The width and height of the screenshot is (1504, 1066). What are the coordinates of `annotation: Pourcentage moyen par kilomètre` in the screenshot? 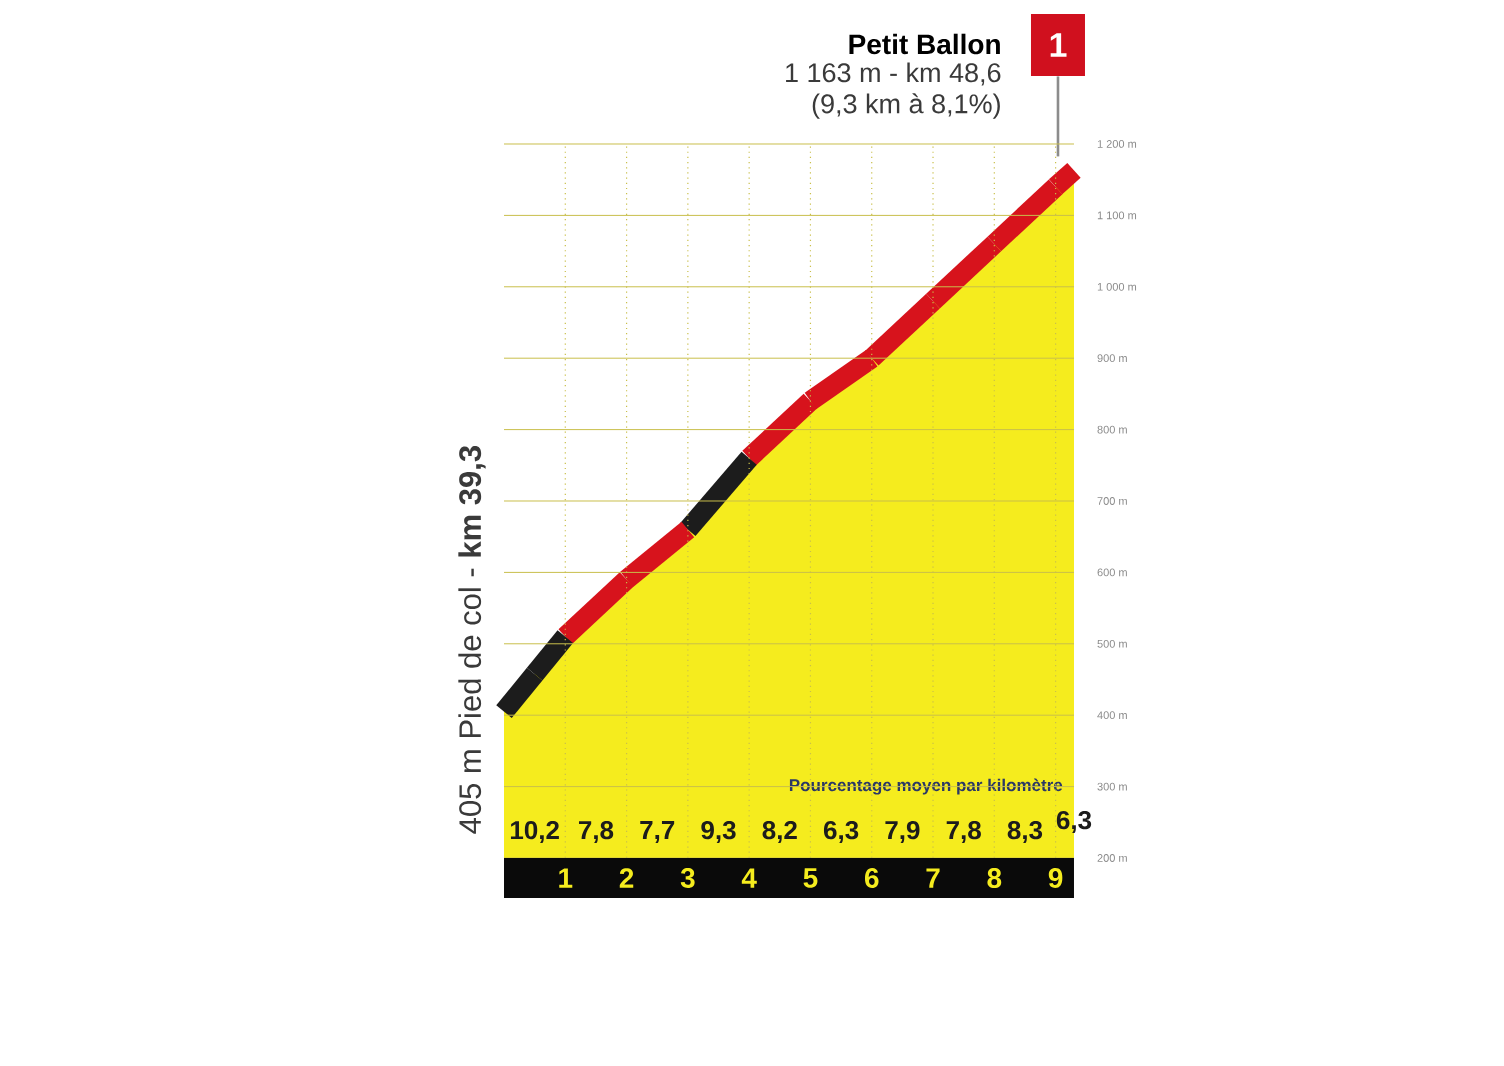 It's located at (926, 786).